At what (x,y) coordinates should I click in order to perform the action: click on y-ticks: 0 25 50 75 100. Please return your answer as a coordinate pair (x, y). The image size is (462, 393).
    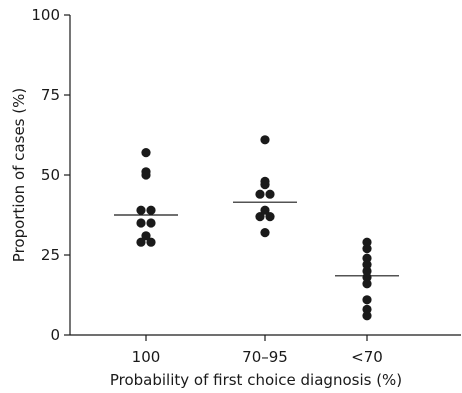
    Looking at the image, I should click on (50, 175).